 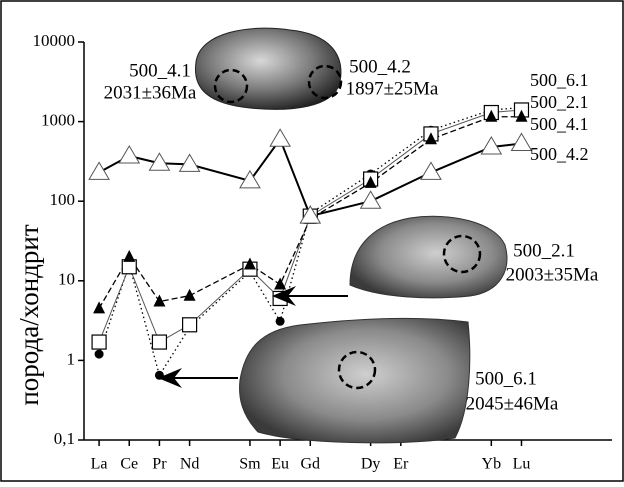 I want to click on x-tick-label: Gd, so click(x=311, y=464).